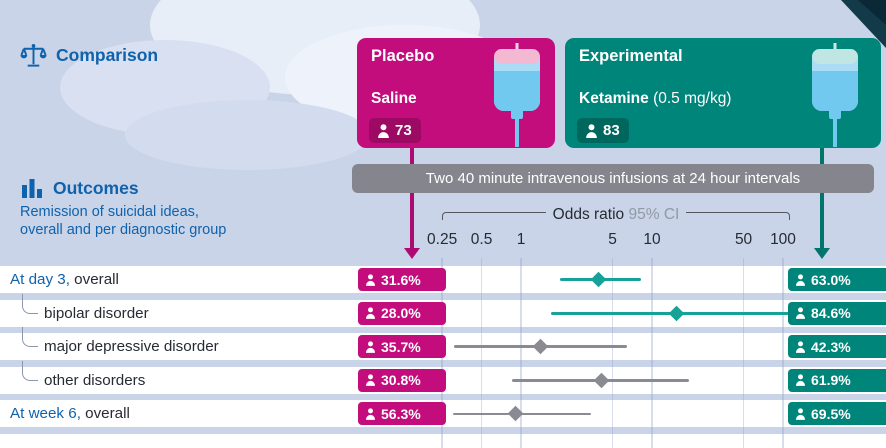 This screenshot has height=448, width=886. I want to click on experimental-value-badge: 61.9%, so click(837, 380).